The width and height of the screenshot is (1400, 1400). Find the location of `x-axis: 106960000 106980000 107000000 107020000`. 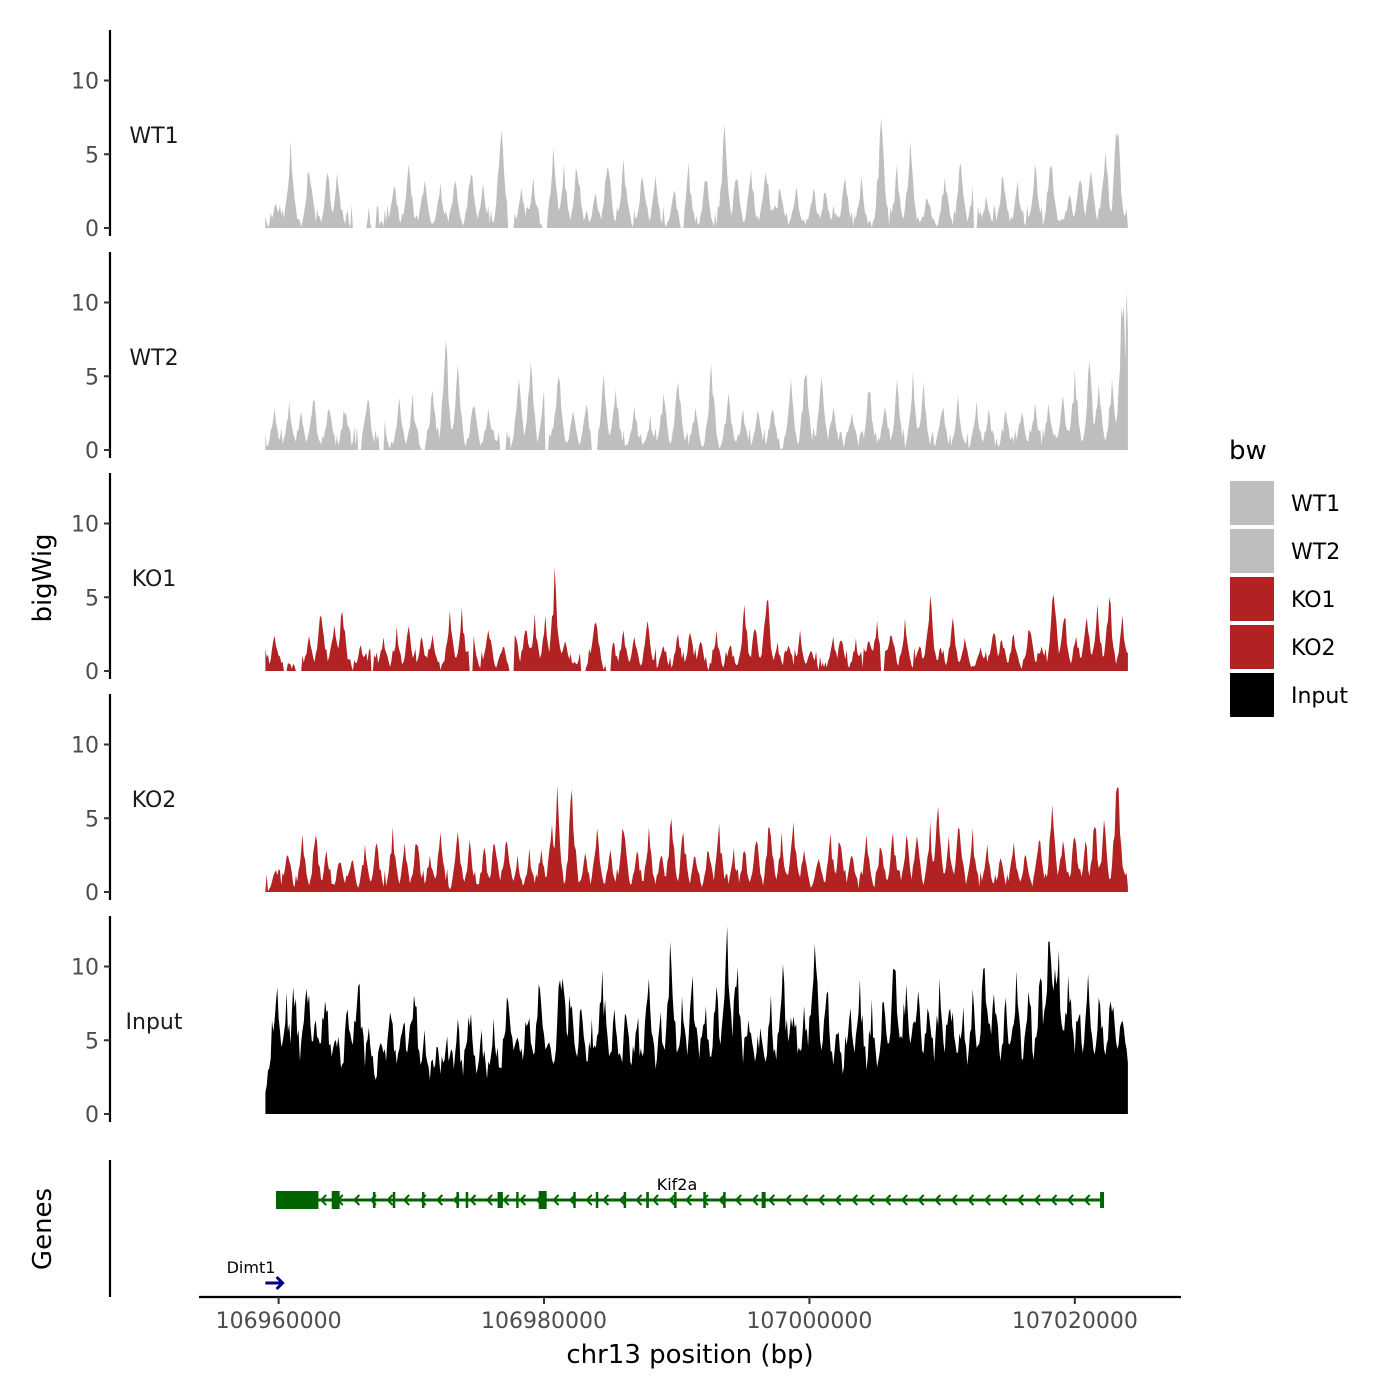

x-axis: 106960000 106980000 107000000 107020000 is located at coordinates (690, 1314).